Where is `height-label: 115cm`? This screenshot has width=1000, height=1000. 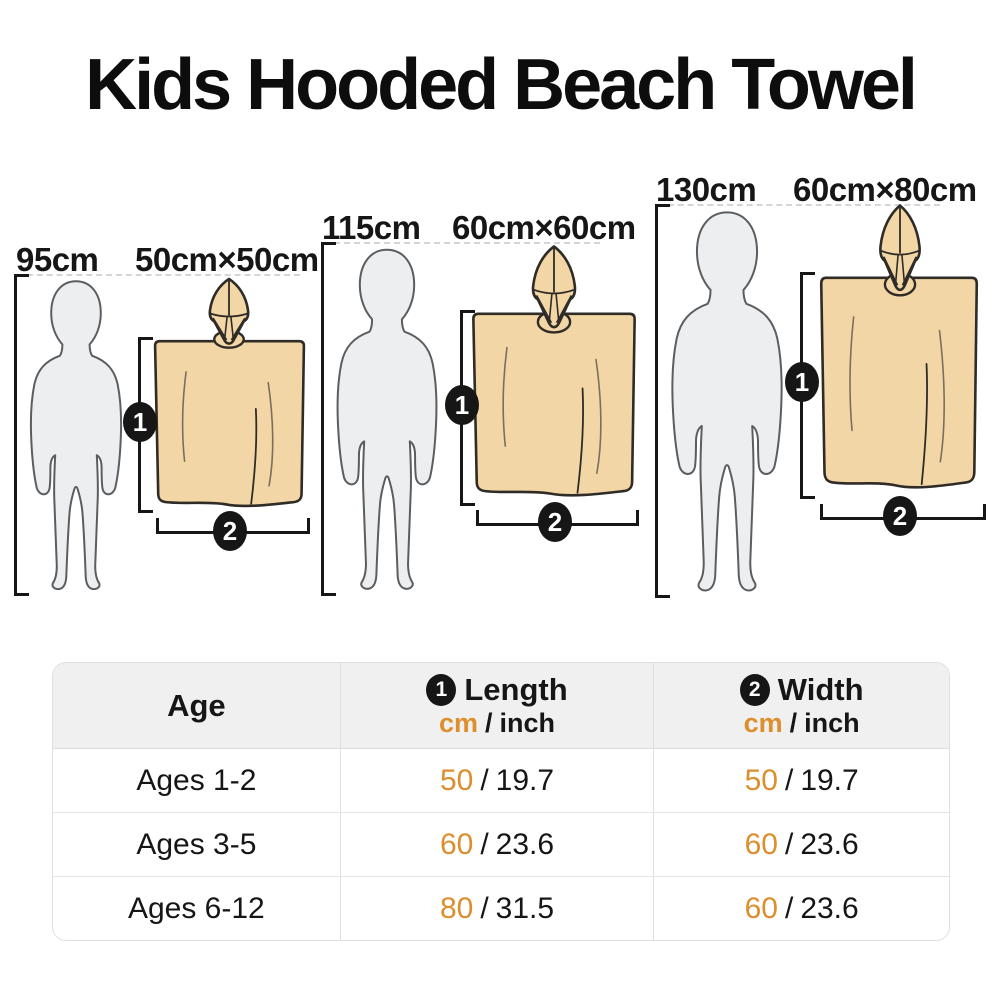 height-label: 115cm is located at coordinates (371, 227).